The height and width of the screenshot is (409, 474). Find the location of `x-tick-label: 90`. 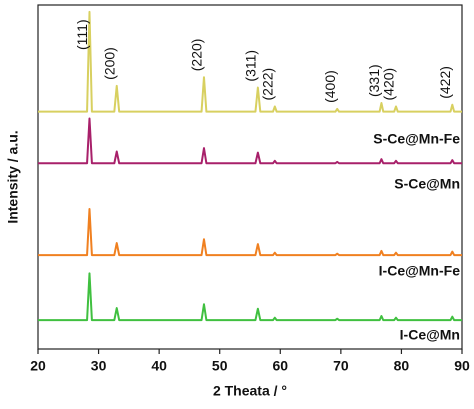

x-tick-label: 90 is located at coordinates (462, 366).